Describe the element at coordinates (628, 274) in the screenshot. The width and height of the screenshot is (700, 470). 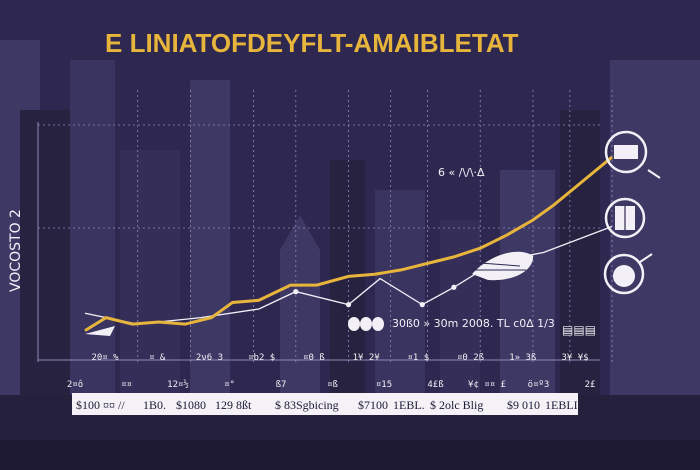
I see `gauge-icon` at that location.